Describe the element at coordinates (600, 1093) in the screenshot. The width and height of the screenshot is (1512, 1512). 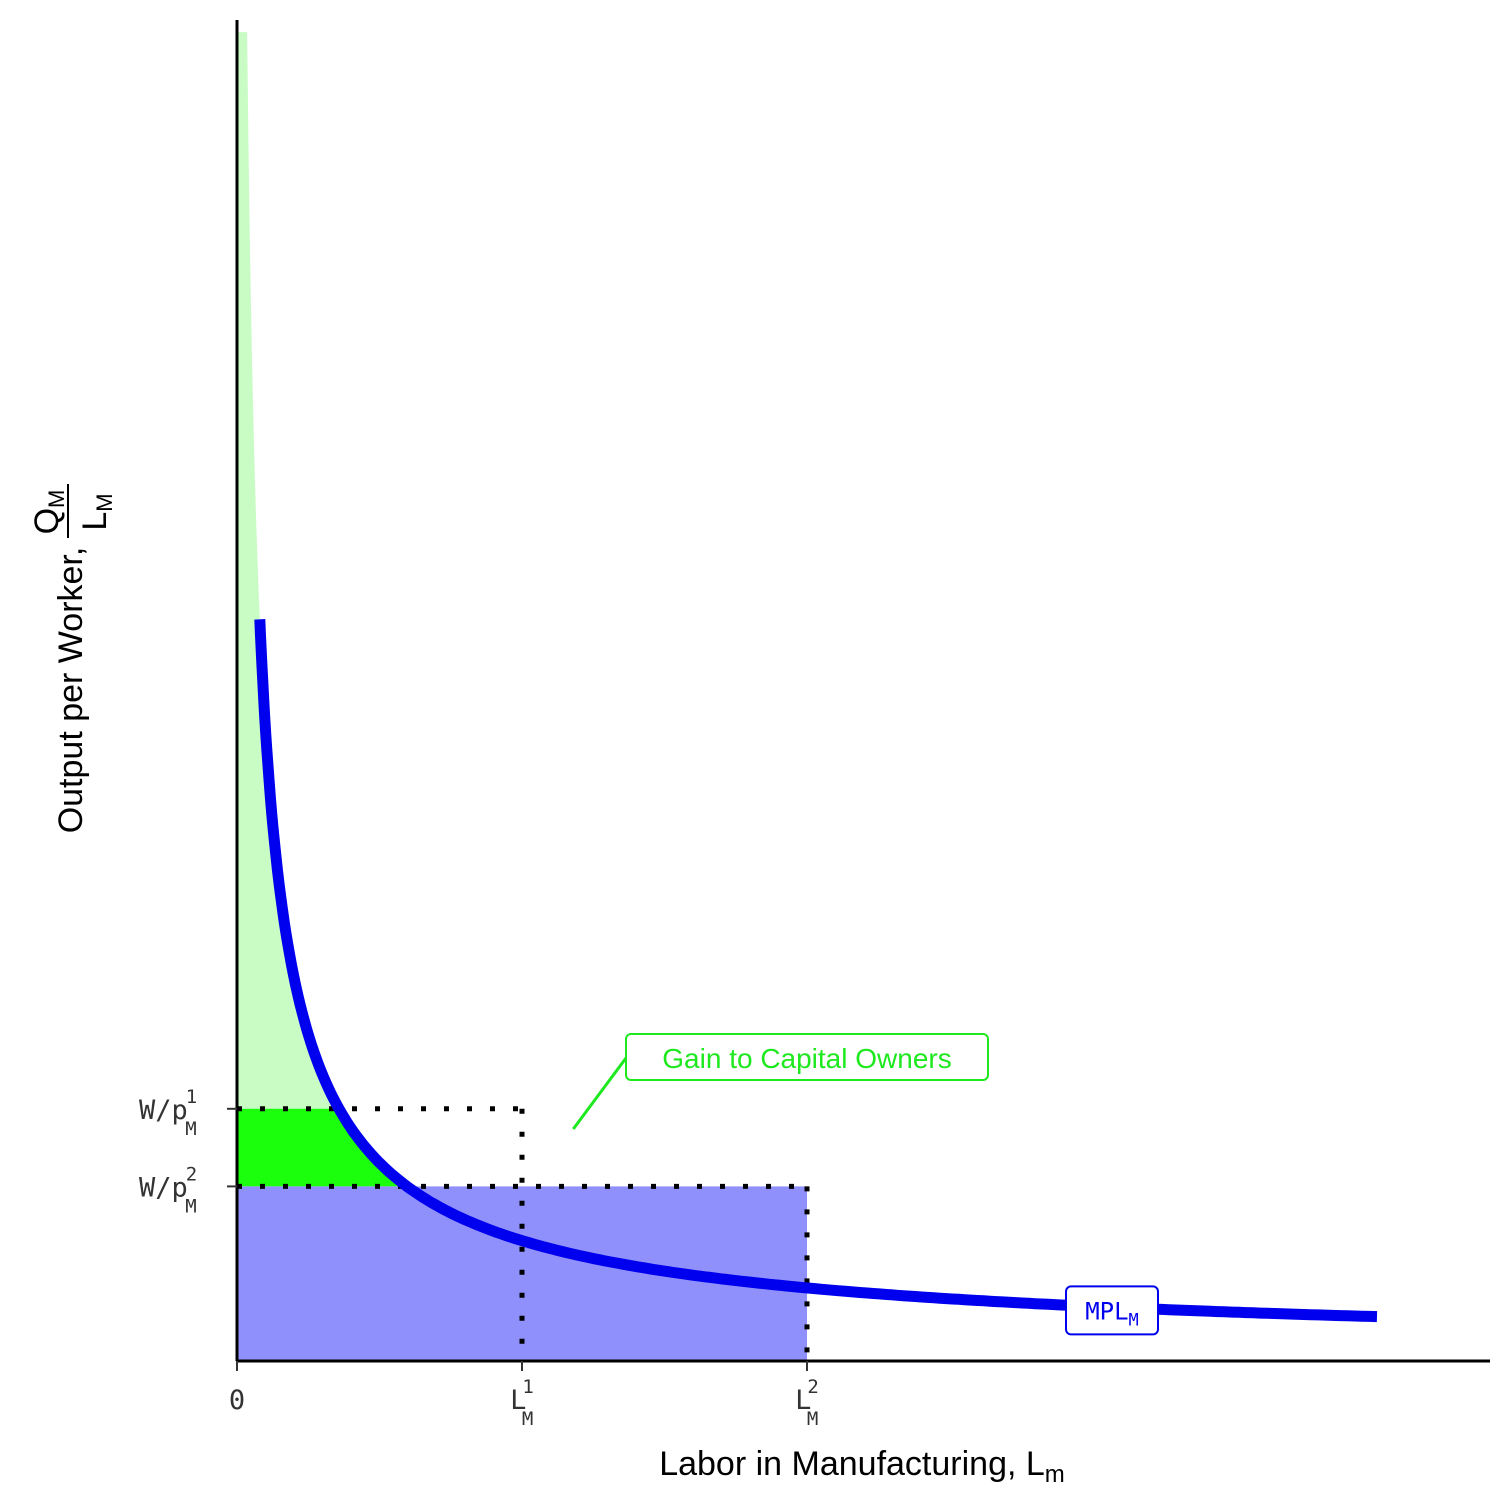
I see `gain-annotation-leader` at that location.